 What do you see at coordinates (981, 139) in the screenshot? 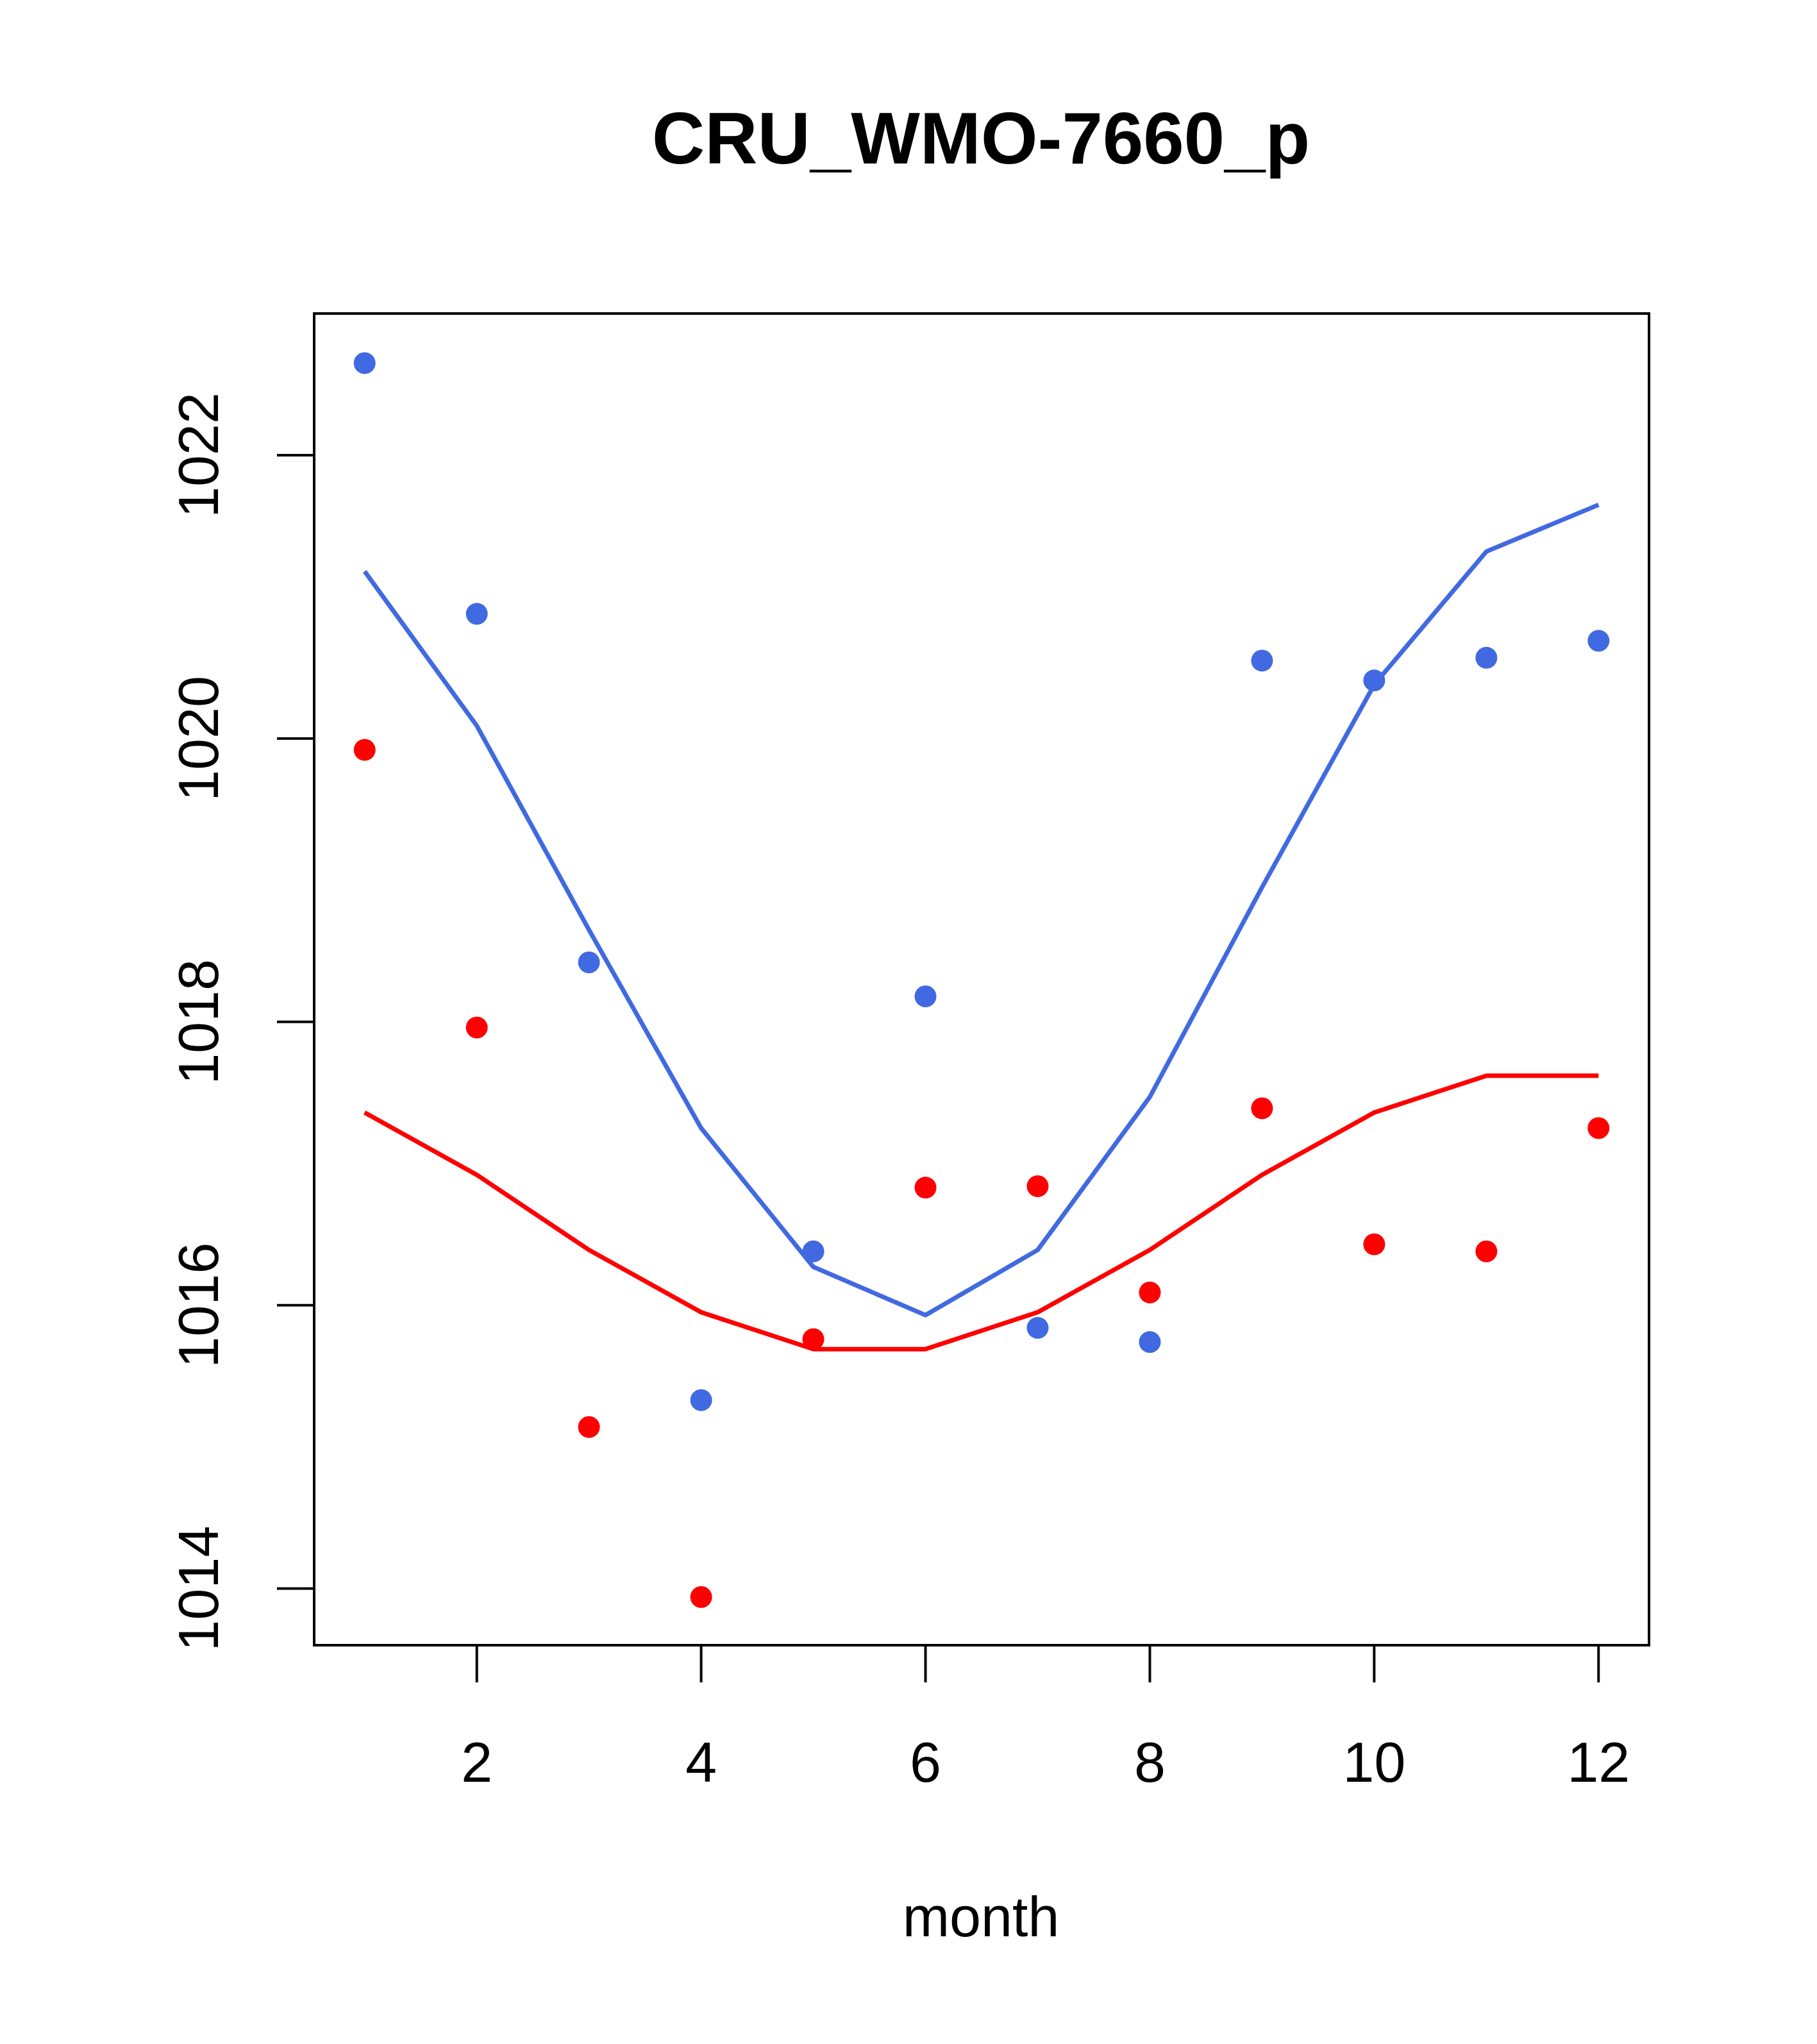
I see `chart-title: CRU_WMO-7660_p` at bounding box center [981, 139].